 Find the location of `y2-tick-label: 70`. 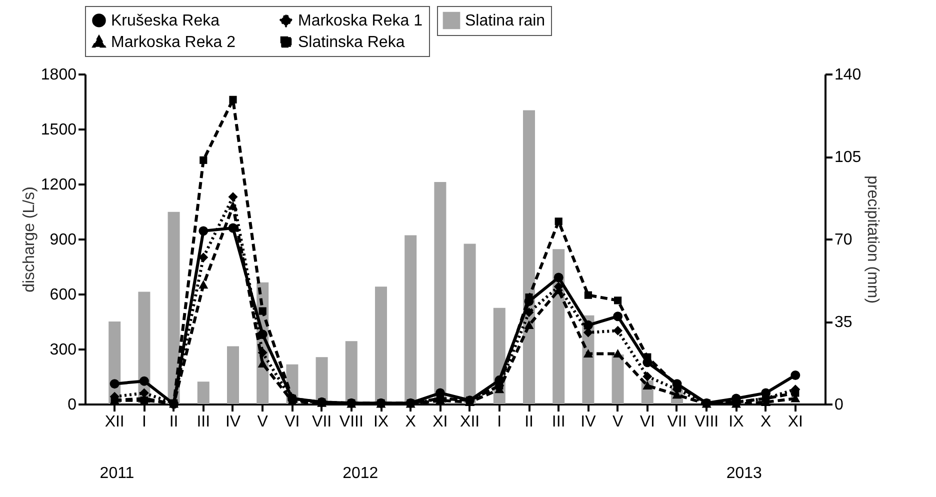

y2-tick-label: 70 is located at coordinates (843, 240).